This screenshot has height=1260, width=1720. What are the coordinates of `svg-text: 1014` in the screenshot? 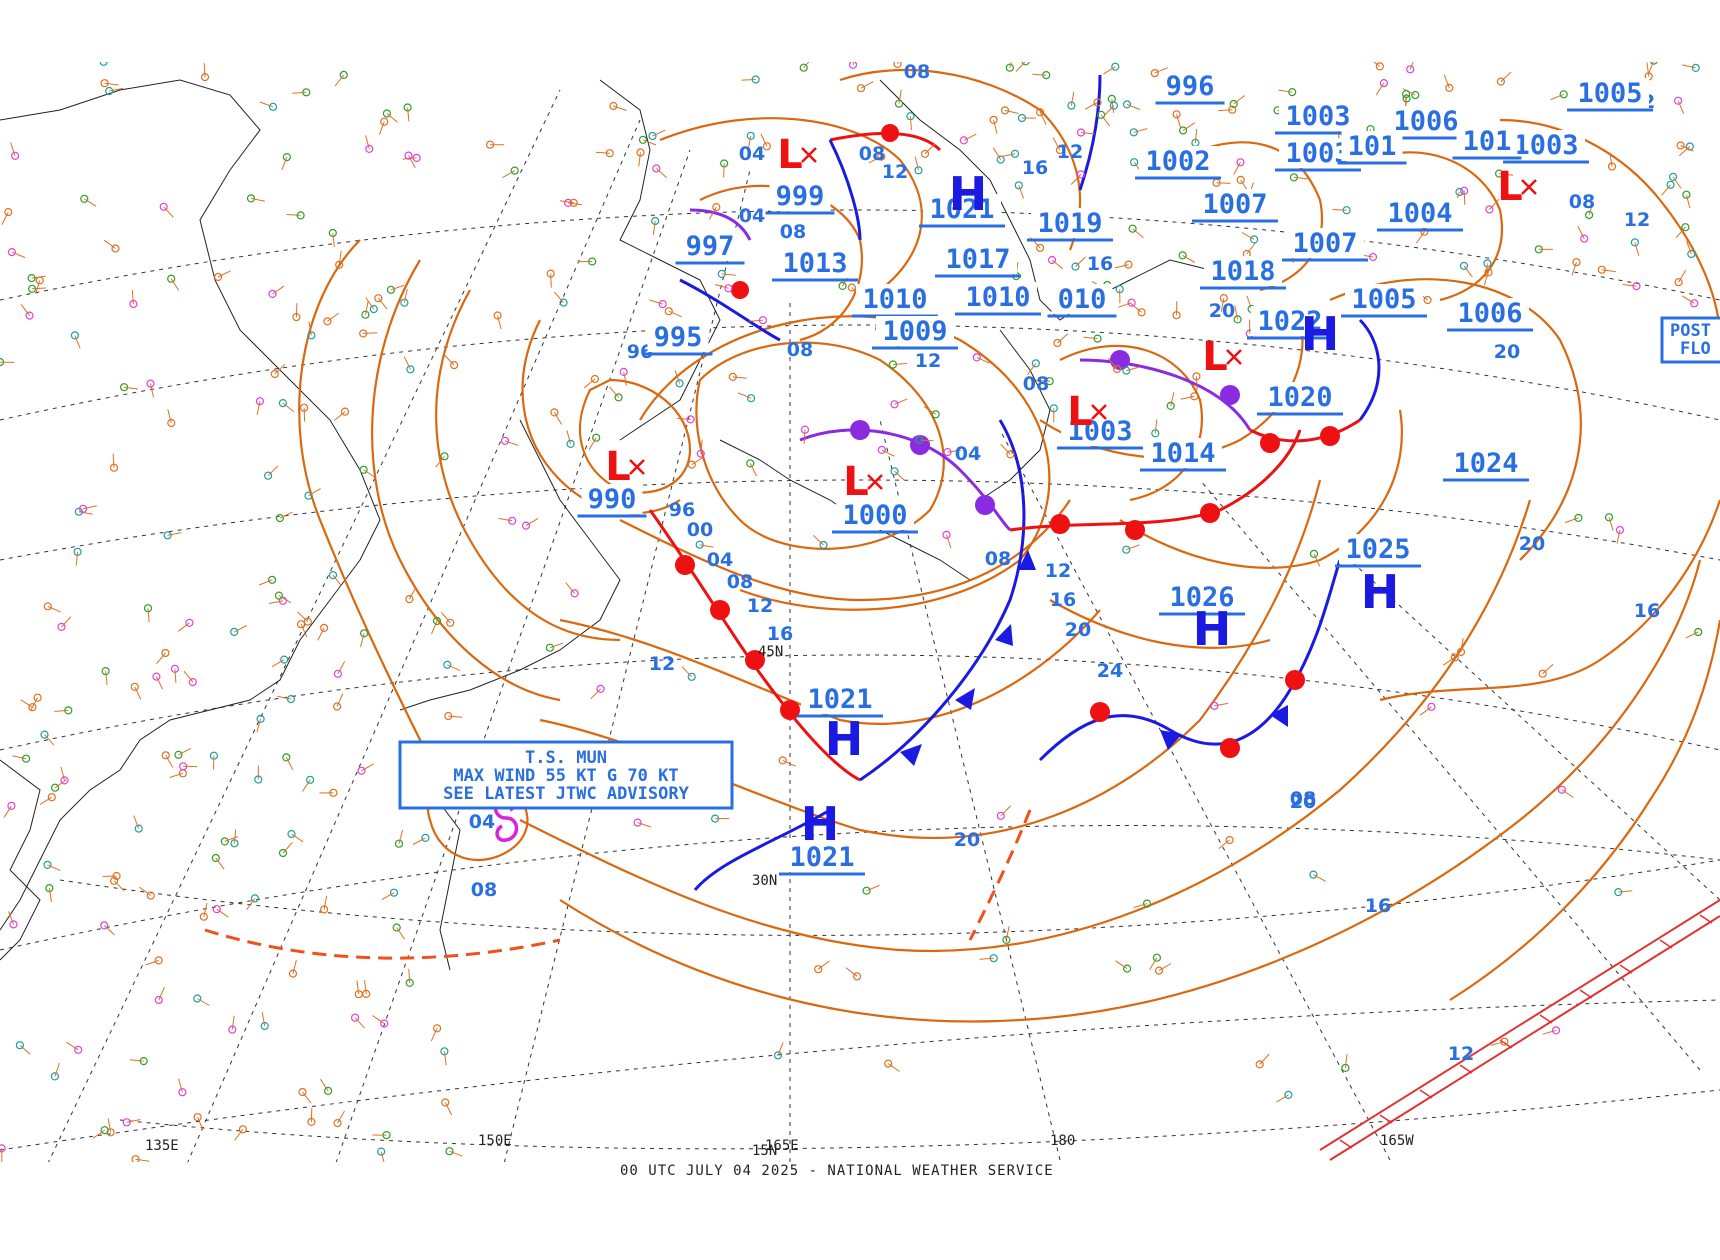 It's located at (1182, 453).